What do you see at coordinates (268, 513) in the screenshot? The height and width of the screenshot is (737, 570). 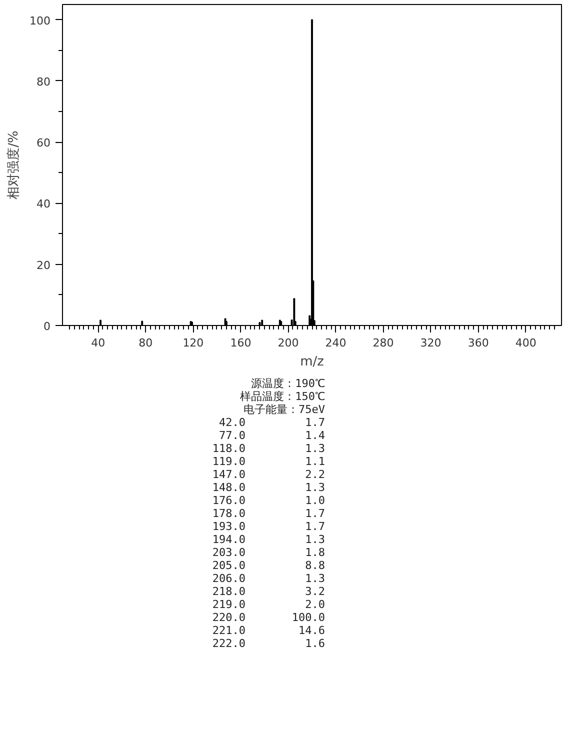 I see `text: 178.0 1.7` at bounding box center [268, 513].